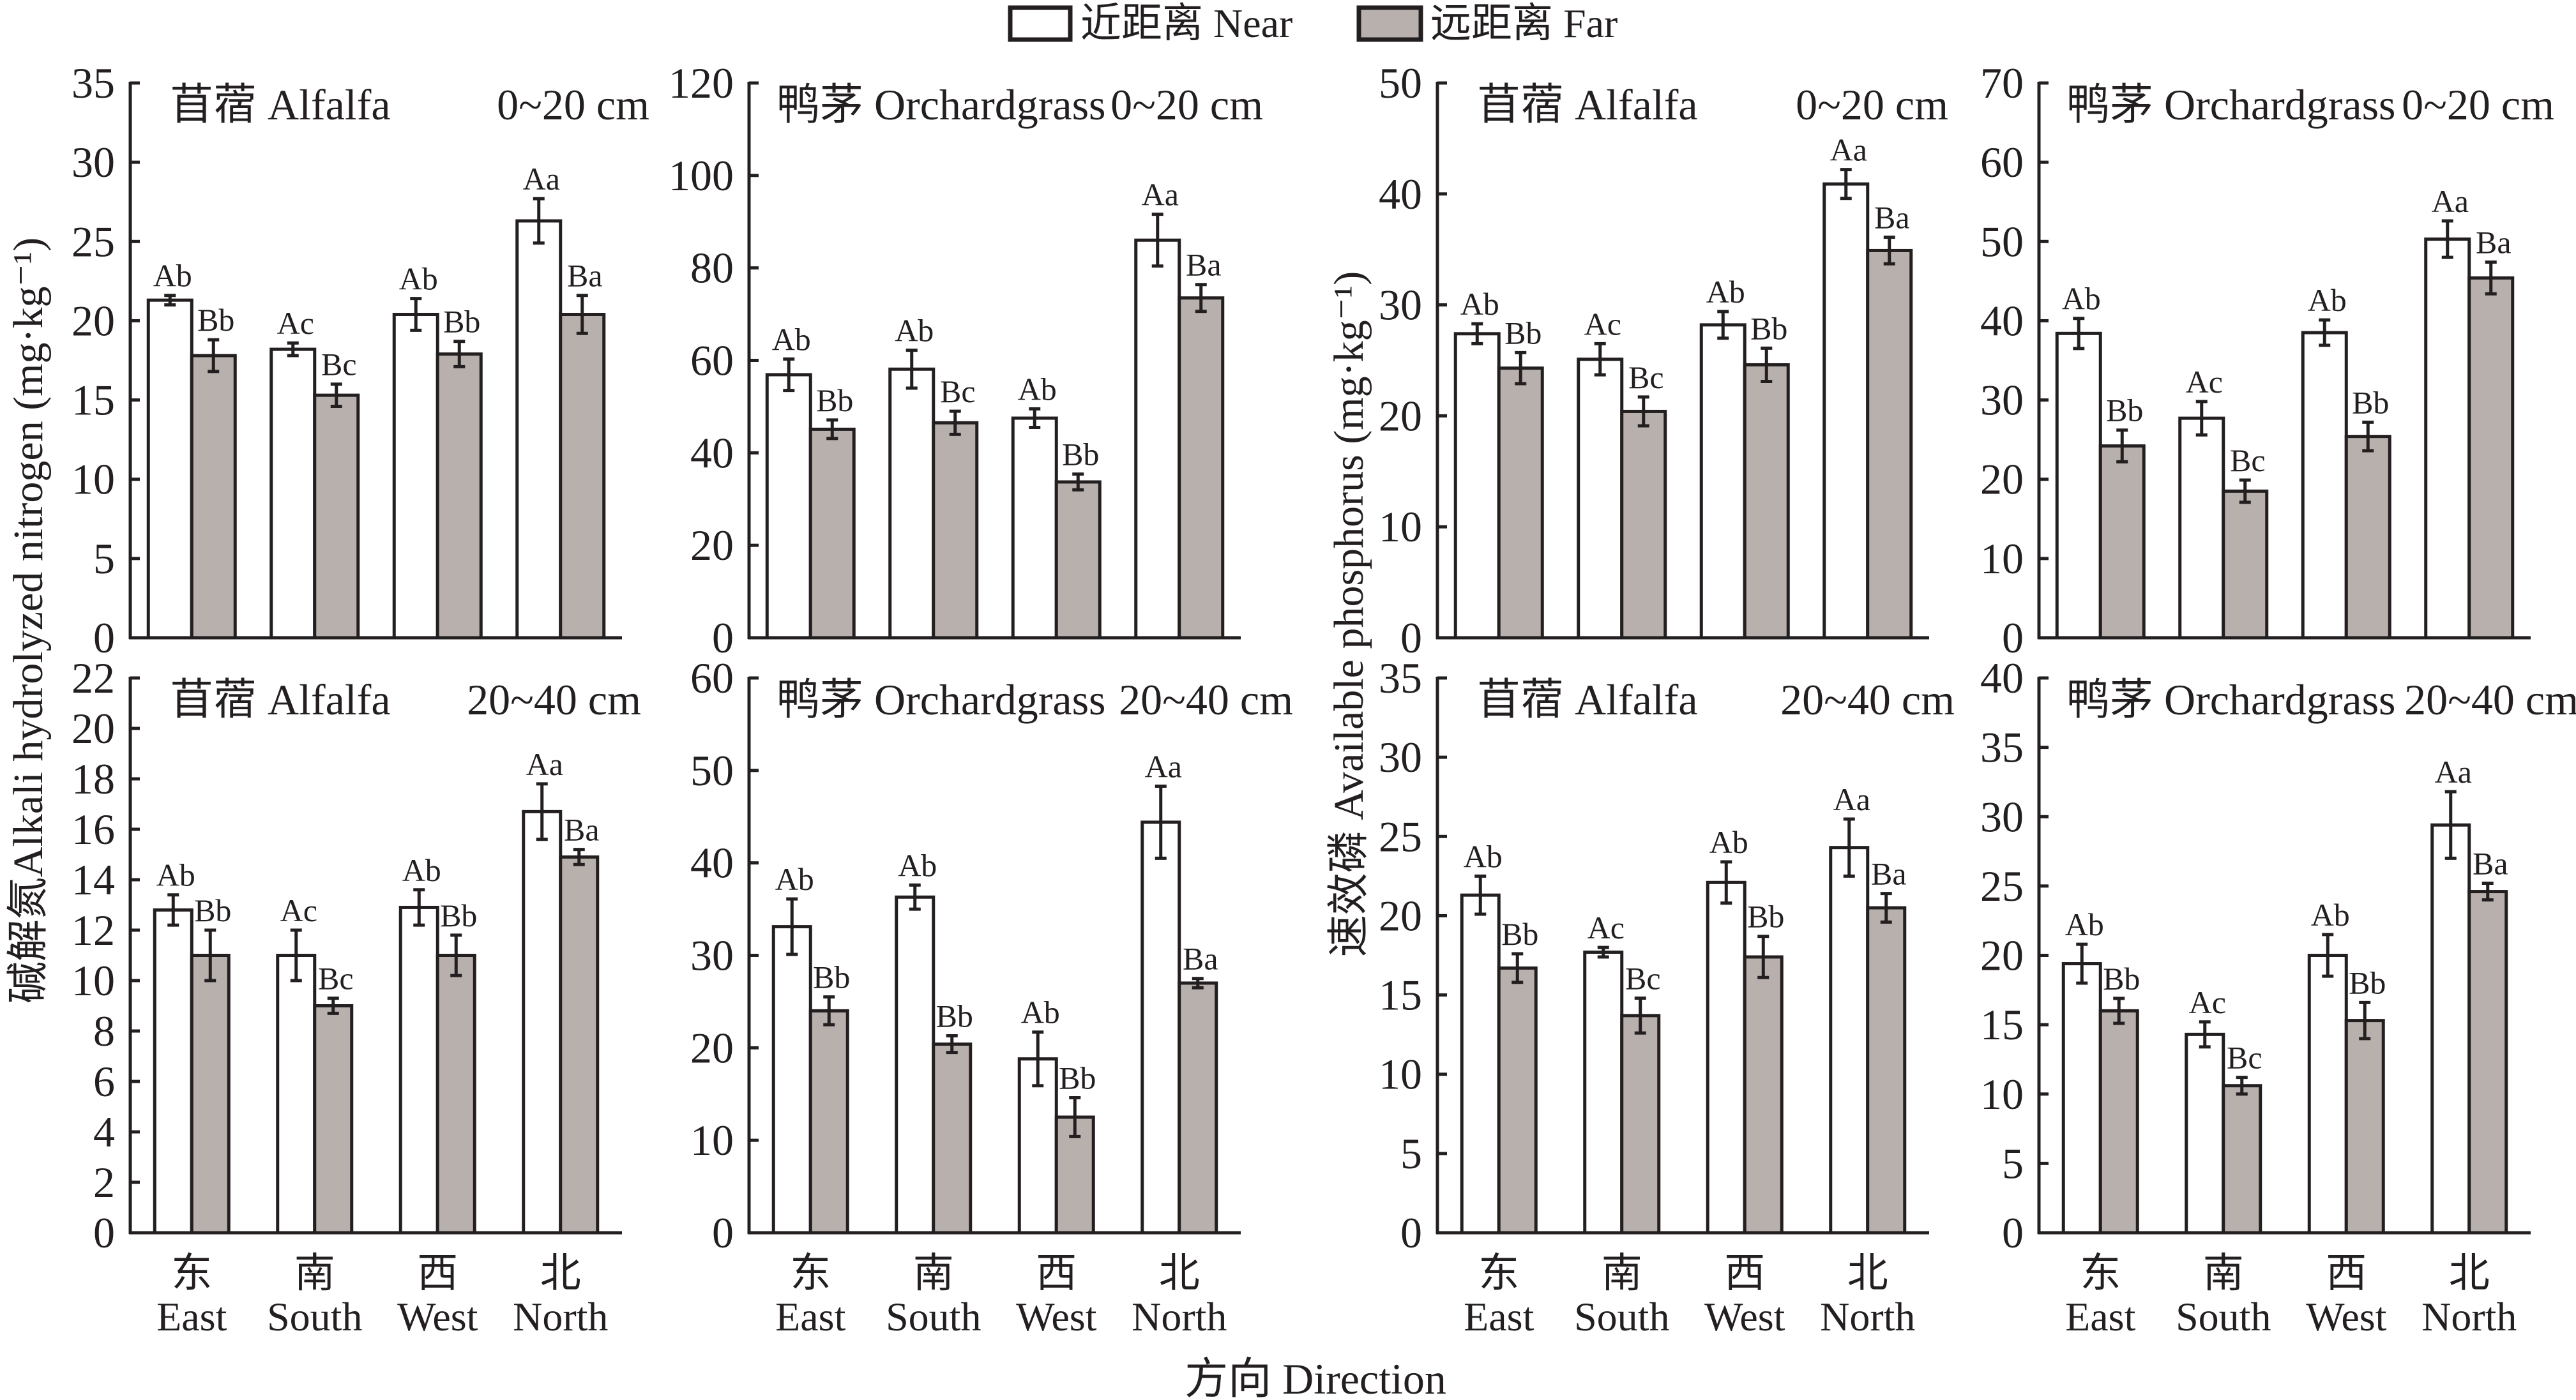  What do you see at coordinates (93, 829) in the screenshot?
I see `y-tick-label: 16` at bounding box center [93, 829].